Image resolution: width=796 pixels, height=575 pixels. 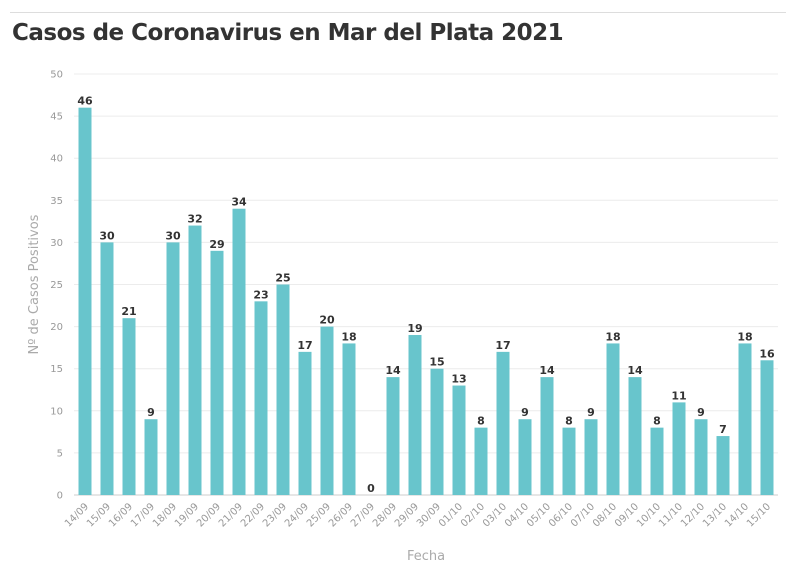 What do you see at coordinates (341, 515) in the screenshot?
I see `x-tick-label: 26/09` at bounding box center [341, 515].